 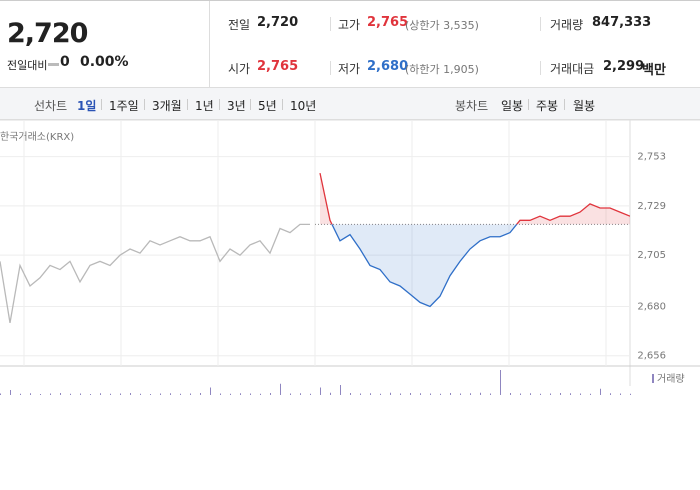 What do you see at coordinates (651, 356) in the screenshot?
I see `y-tick-label: 2,656` at bounding box center [651, 356].